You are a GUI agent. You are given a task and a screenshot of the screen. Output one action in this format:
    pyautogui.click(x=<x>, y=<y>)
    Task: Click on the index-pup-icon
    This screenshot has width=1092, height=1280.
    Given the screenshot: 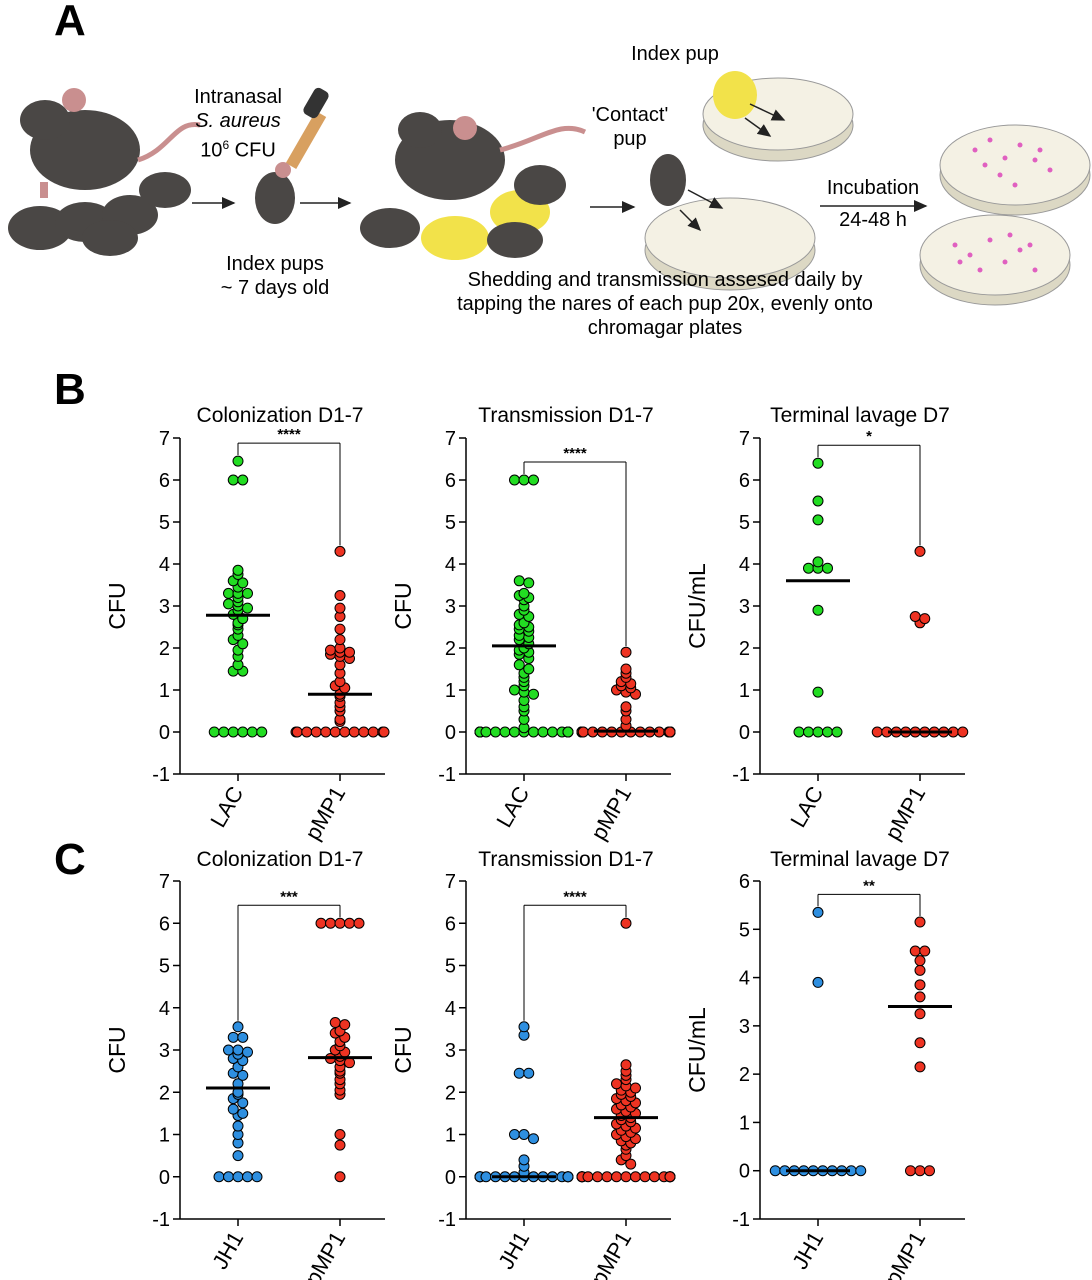 What is the action you would take?
    pyautogui.click(x=275, y=193)
    